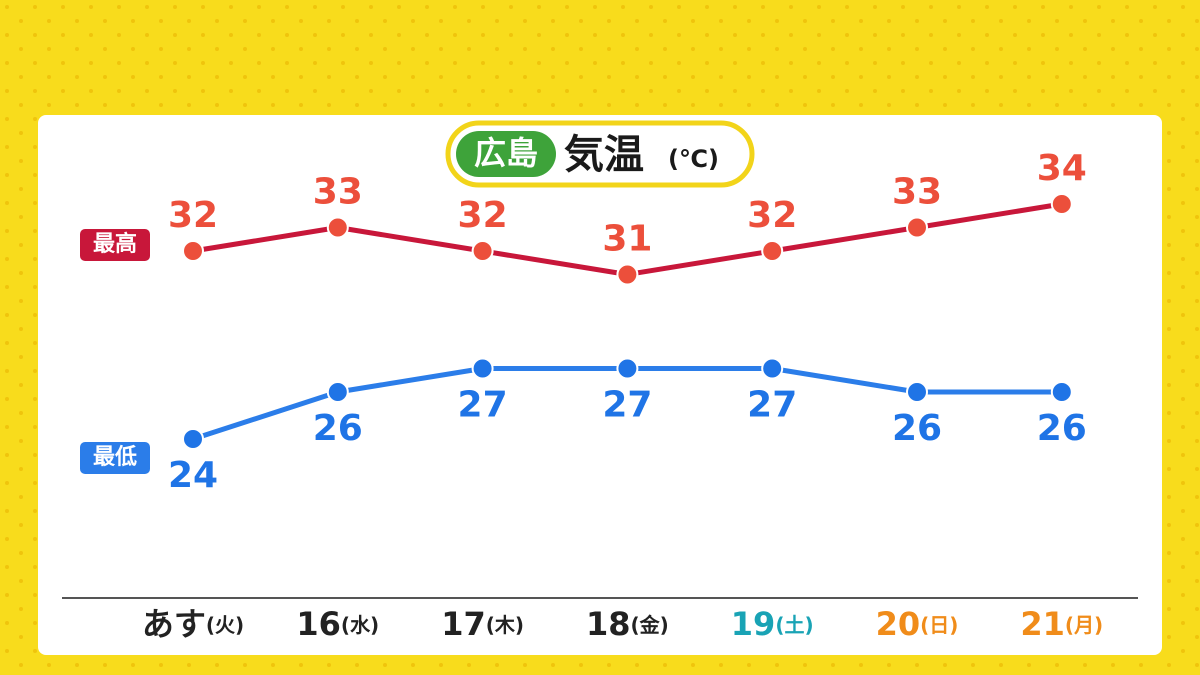 Image resolution: width=1200 pixels, height=675 pixels. Describe the element at coordinates (627, 239) in the screenshot. I see `value-label: 31` at that location.